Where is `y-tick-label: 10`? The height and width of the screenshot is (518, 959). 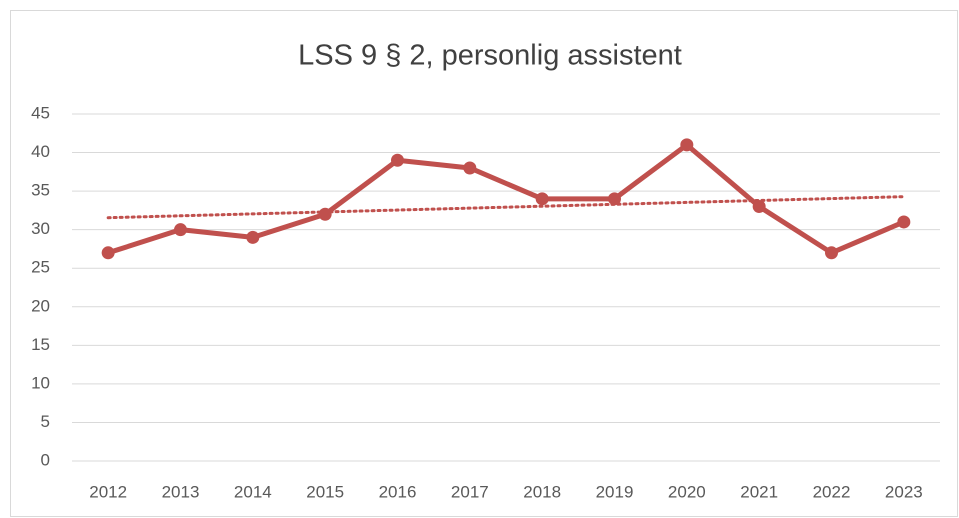 y-tick-label: 10 is located at coordinates (40, 382).